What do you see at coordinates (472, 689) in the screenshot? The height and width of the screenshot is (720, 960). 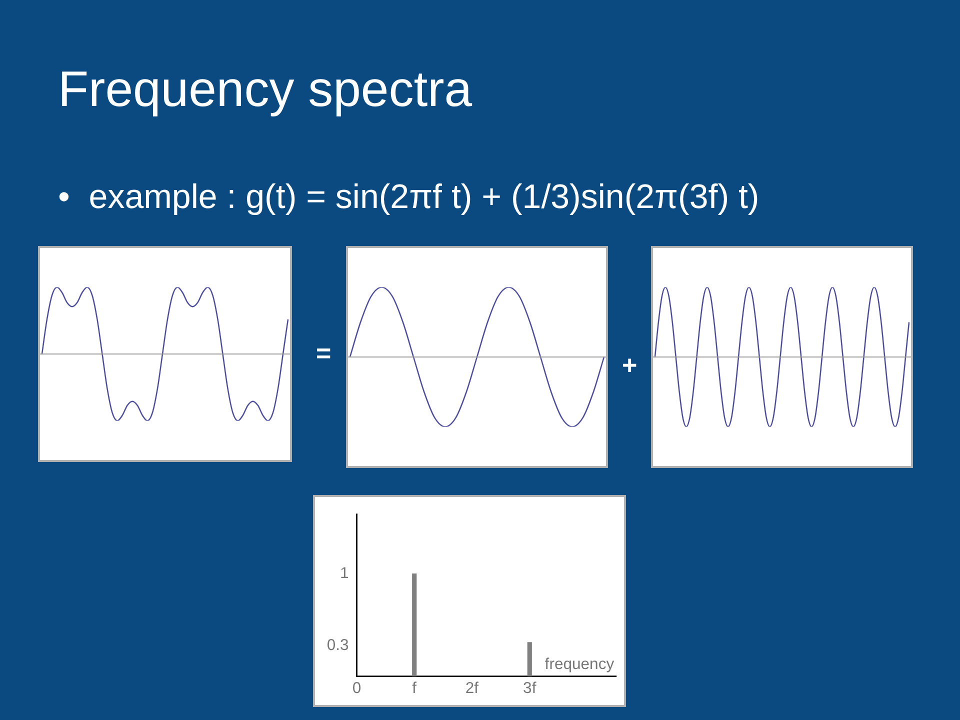 I see `x-tick-label: 2f` at bounding box center [472, 689].